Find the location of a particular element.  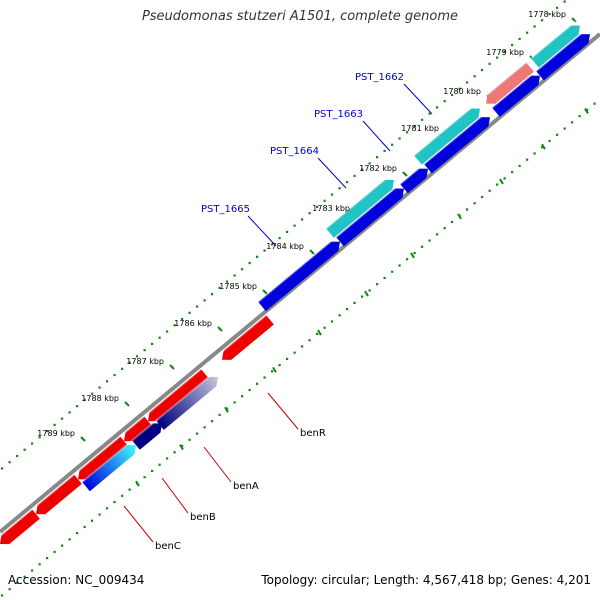

feature-benC is located at coordinates (110, 465).